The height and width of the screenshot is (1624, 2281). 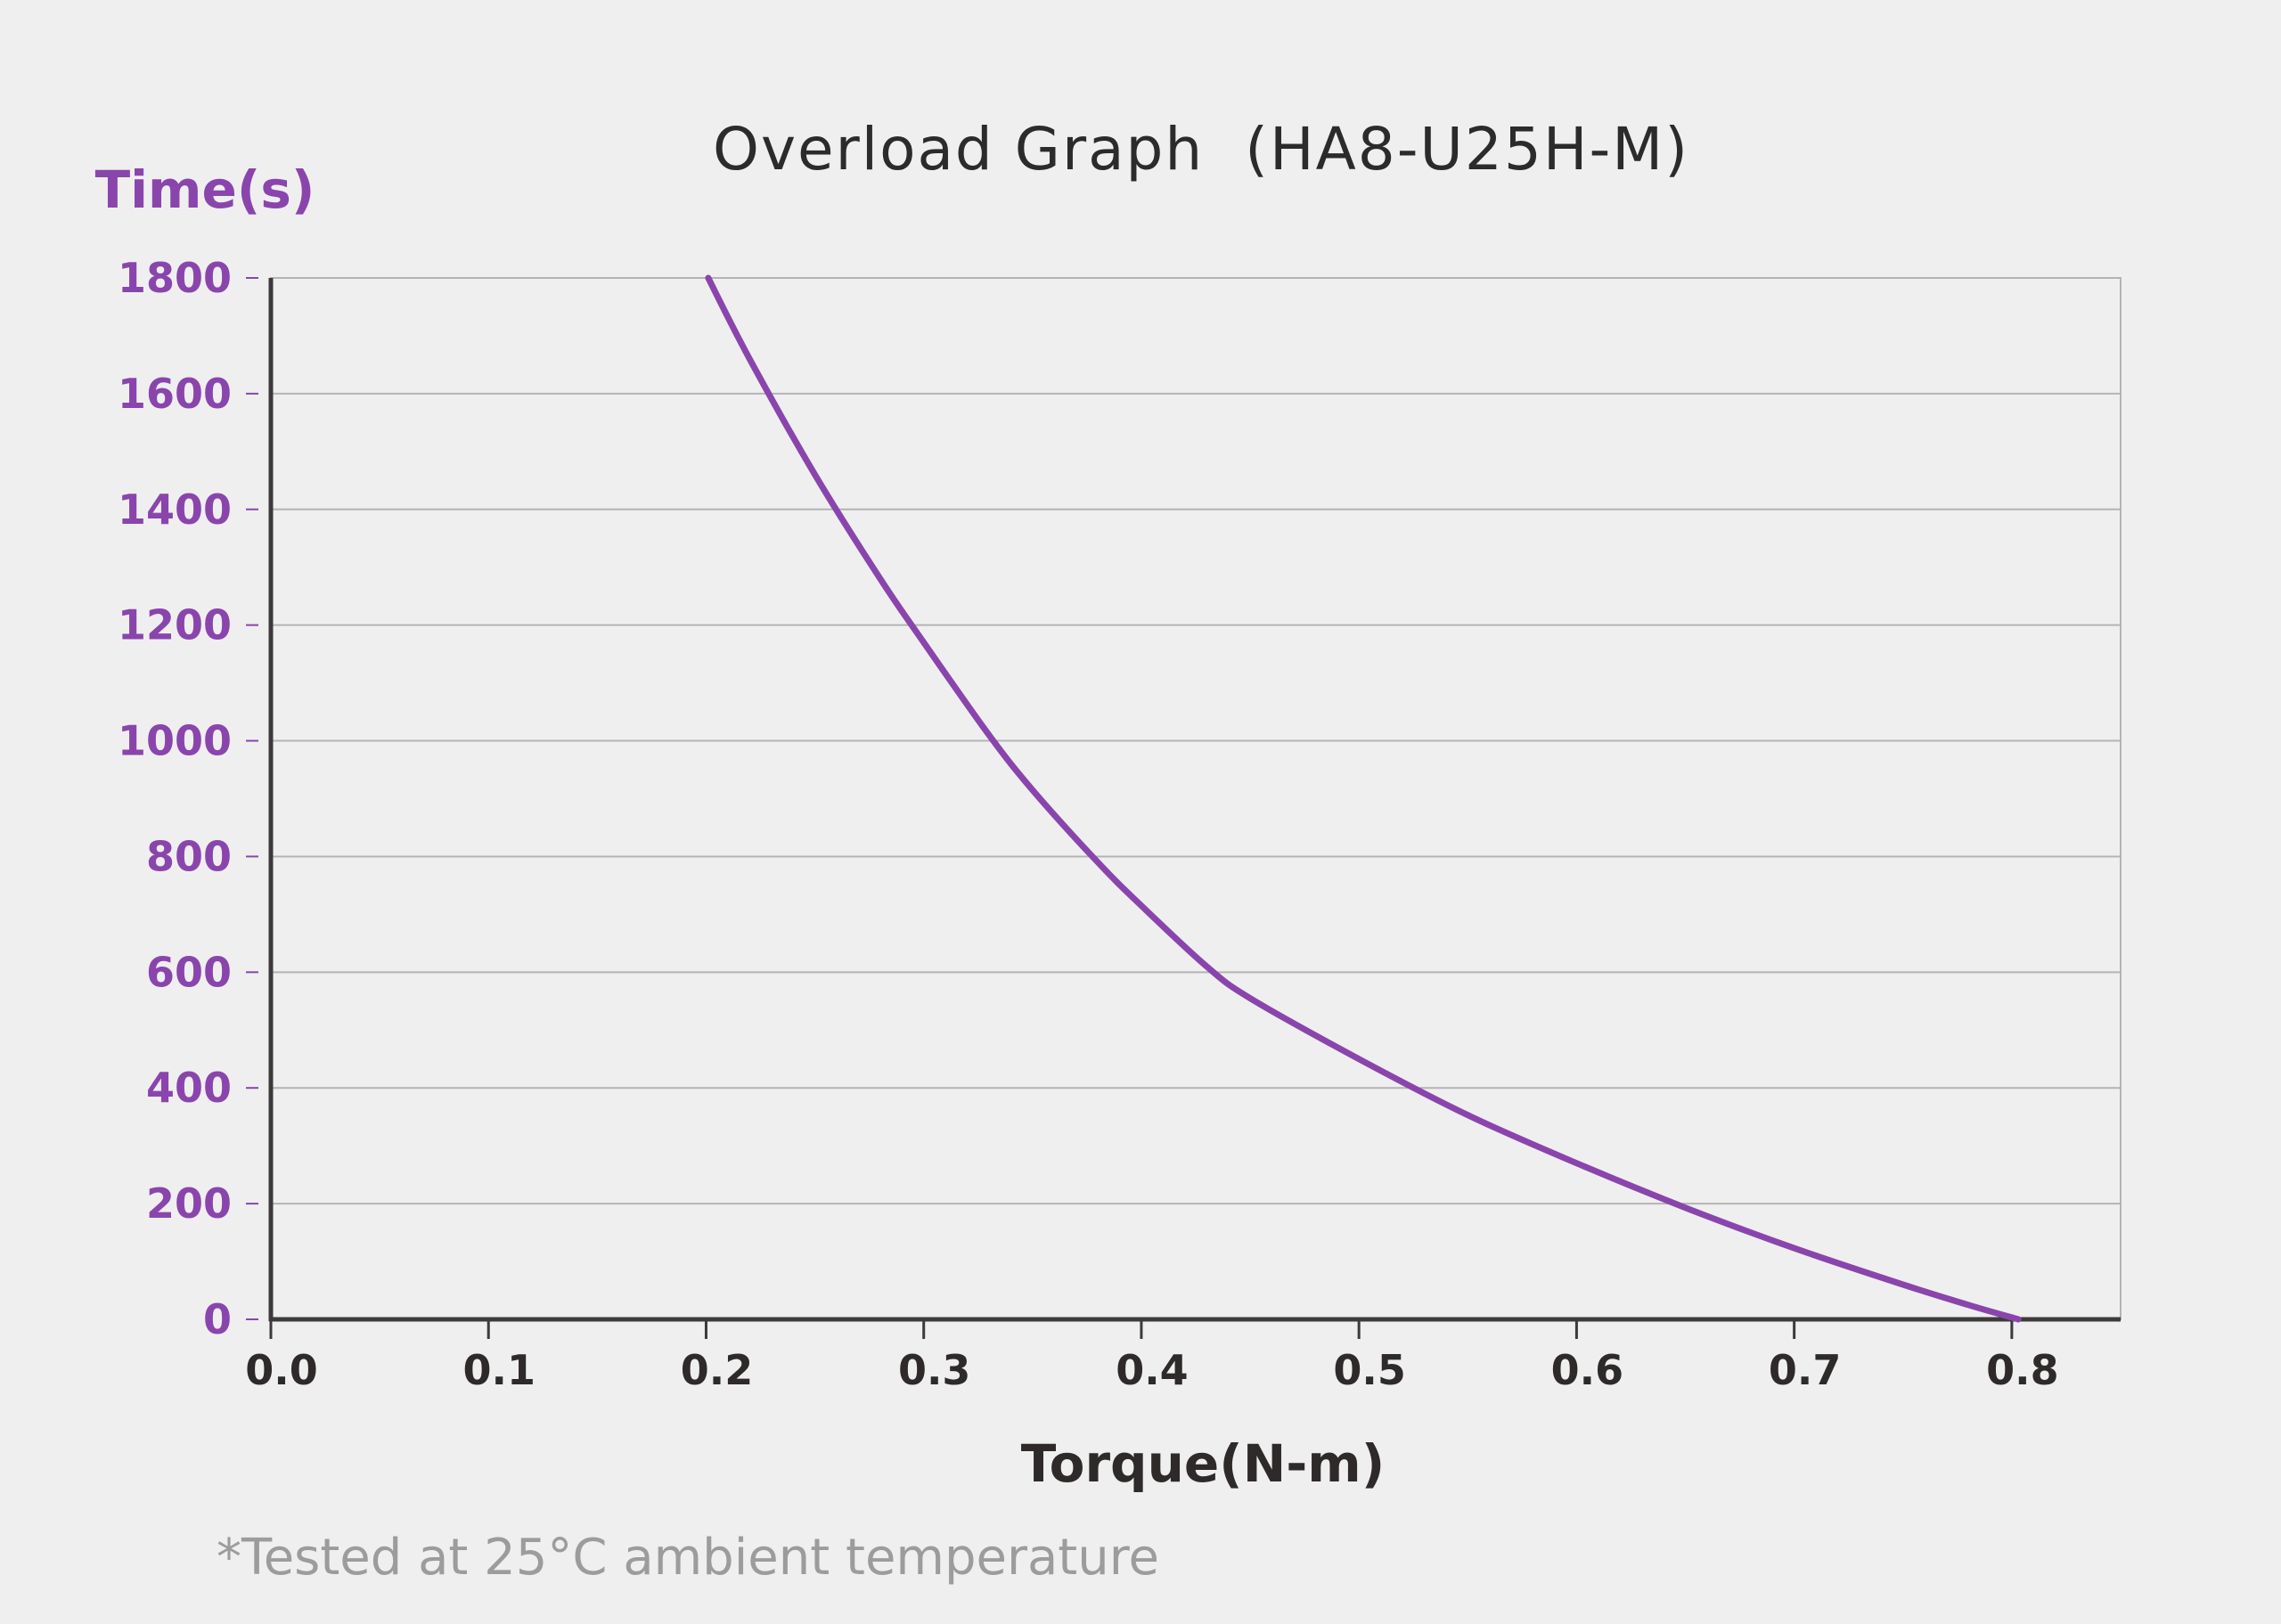 What do you see at coordinates (1201, 149) in the screenshot?
I see `chart-title: Overload Graph (HA8-U25H-M)` at bounding box center [1201, 149].